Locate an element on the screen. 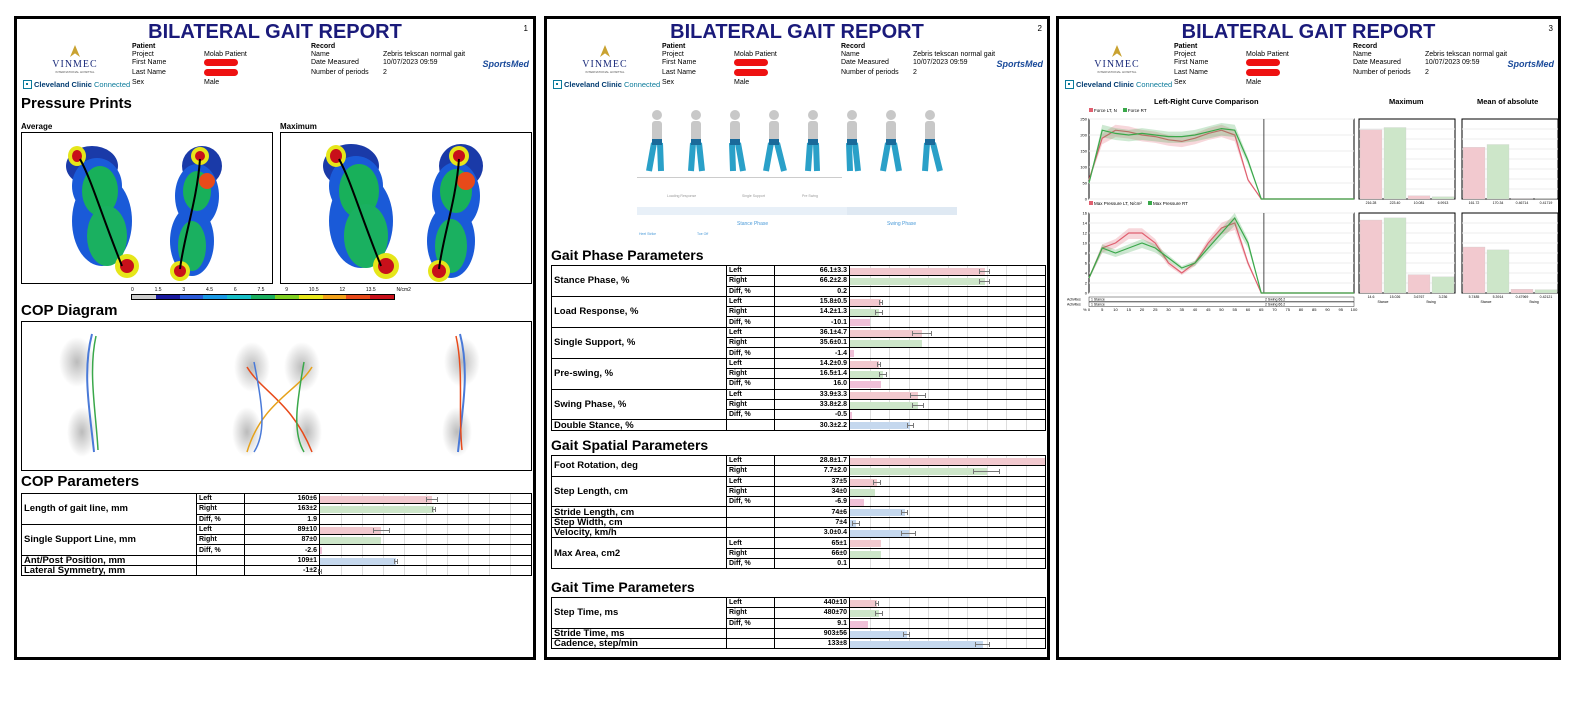  param-name: Swing Phase, % is located at coordinates (639, 404).